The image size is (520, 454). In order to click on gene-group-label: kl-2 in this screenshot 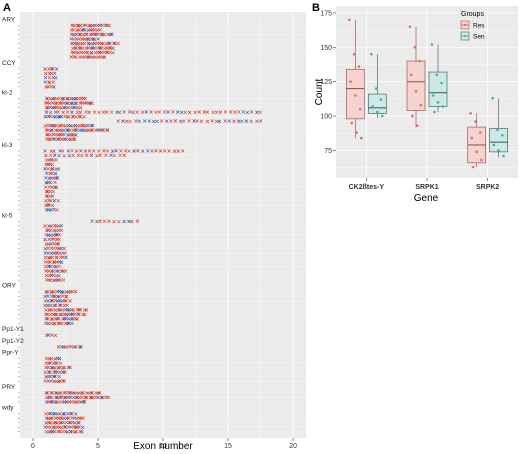, I will do `click(7, 93)`.